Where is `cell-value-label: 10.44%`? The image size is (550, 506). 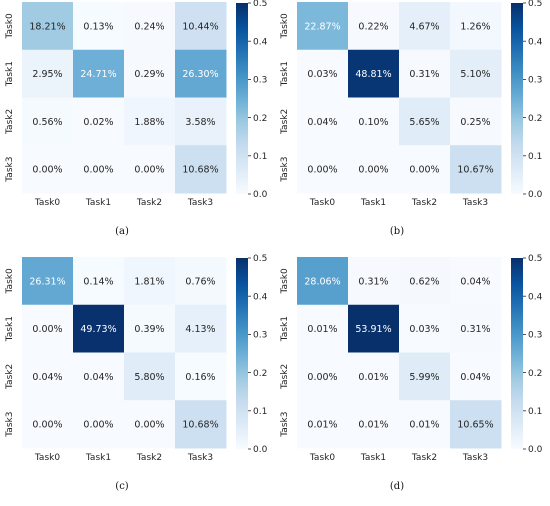
cell-value-label: 10.44% is located at coordinates (200, 26).